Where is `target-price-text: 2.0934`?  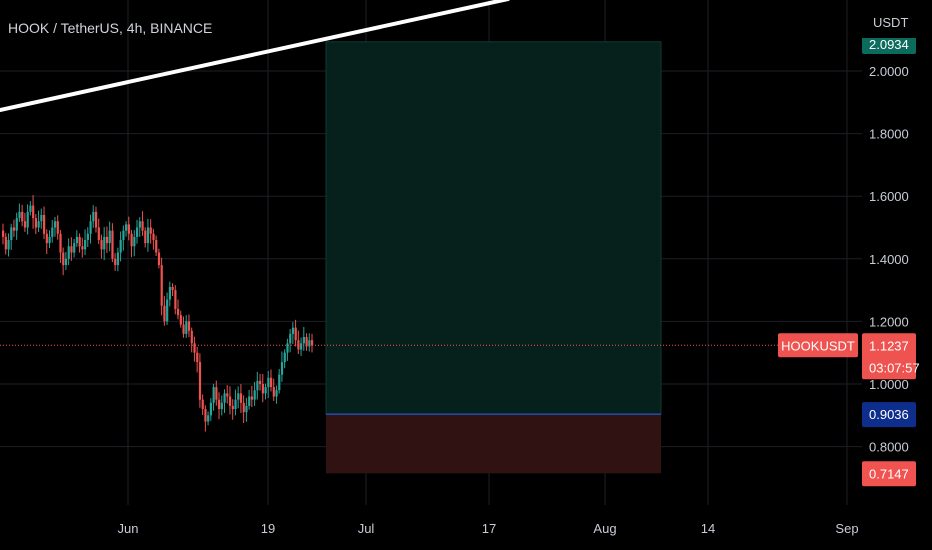
target-price-text: 2.0934 is located at coordinates (889, 44).